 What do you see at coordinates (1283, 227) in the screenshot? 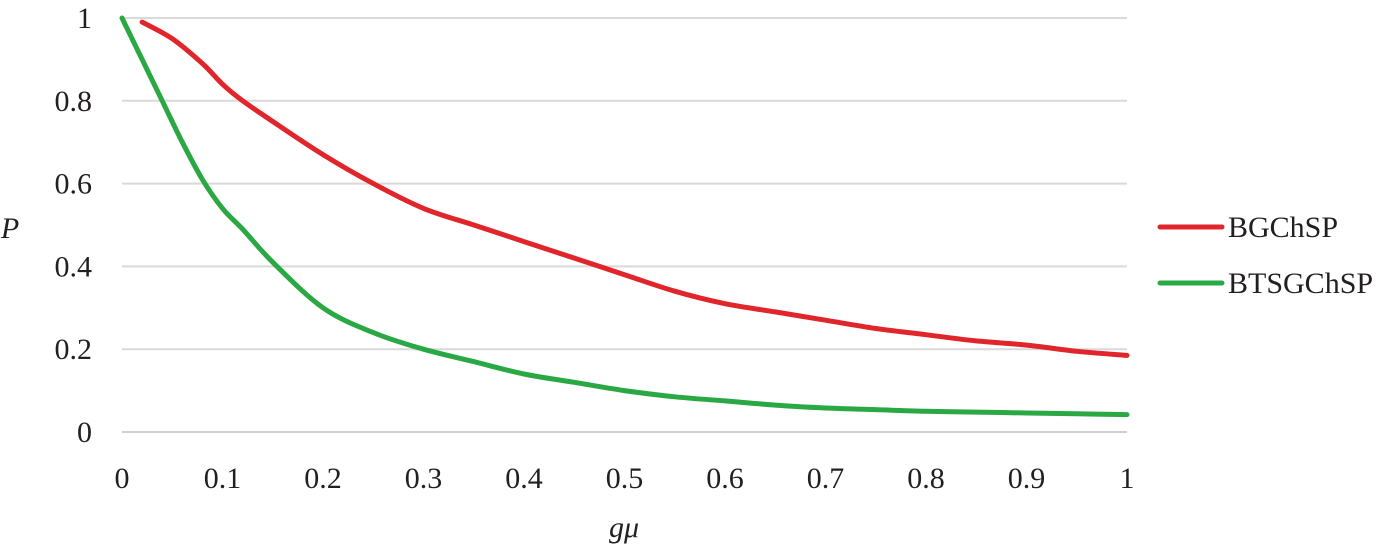
I see `legend-label: BGChSP` at bounding box center [1283, 227].